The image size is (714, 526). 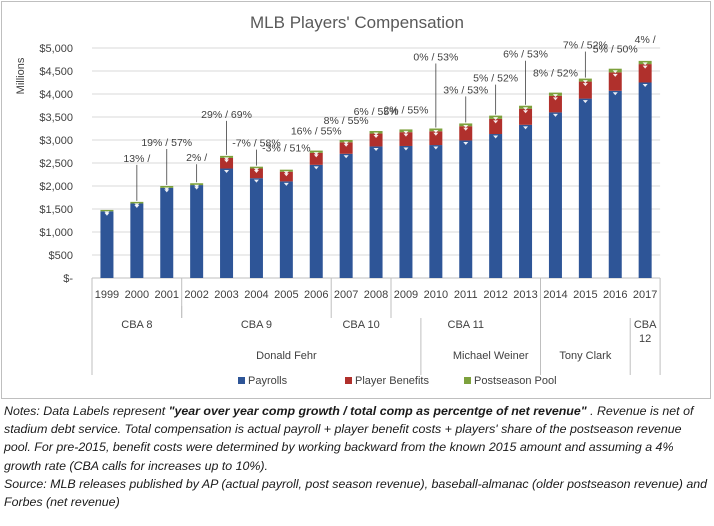 What do you see at coordinates (286, 149) in the screenshot?
I see `data-label-2005: -3% / 51%` at bounding box center [286, 149].